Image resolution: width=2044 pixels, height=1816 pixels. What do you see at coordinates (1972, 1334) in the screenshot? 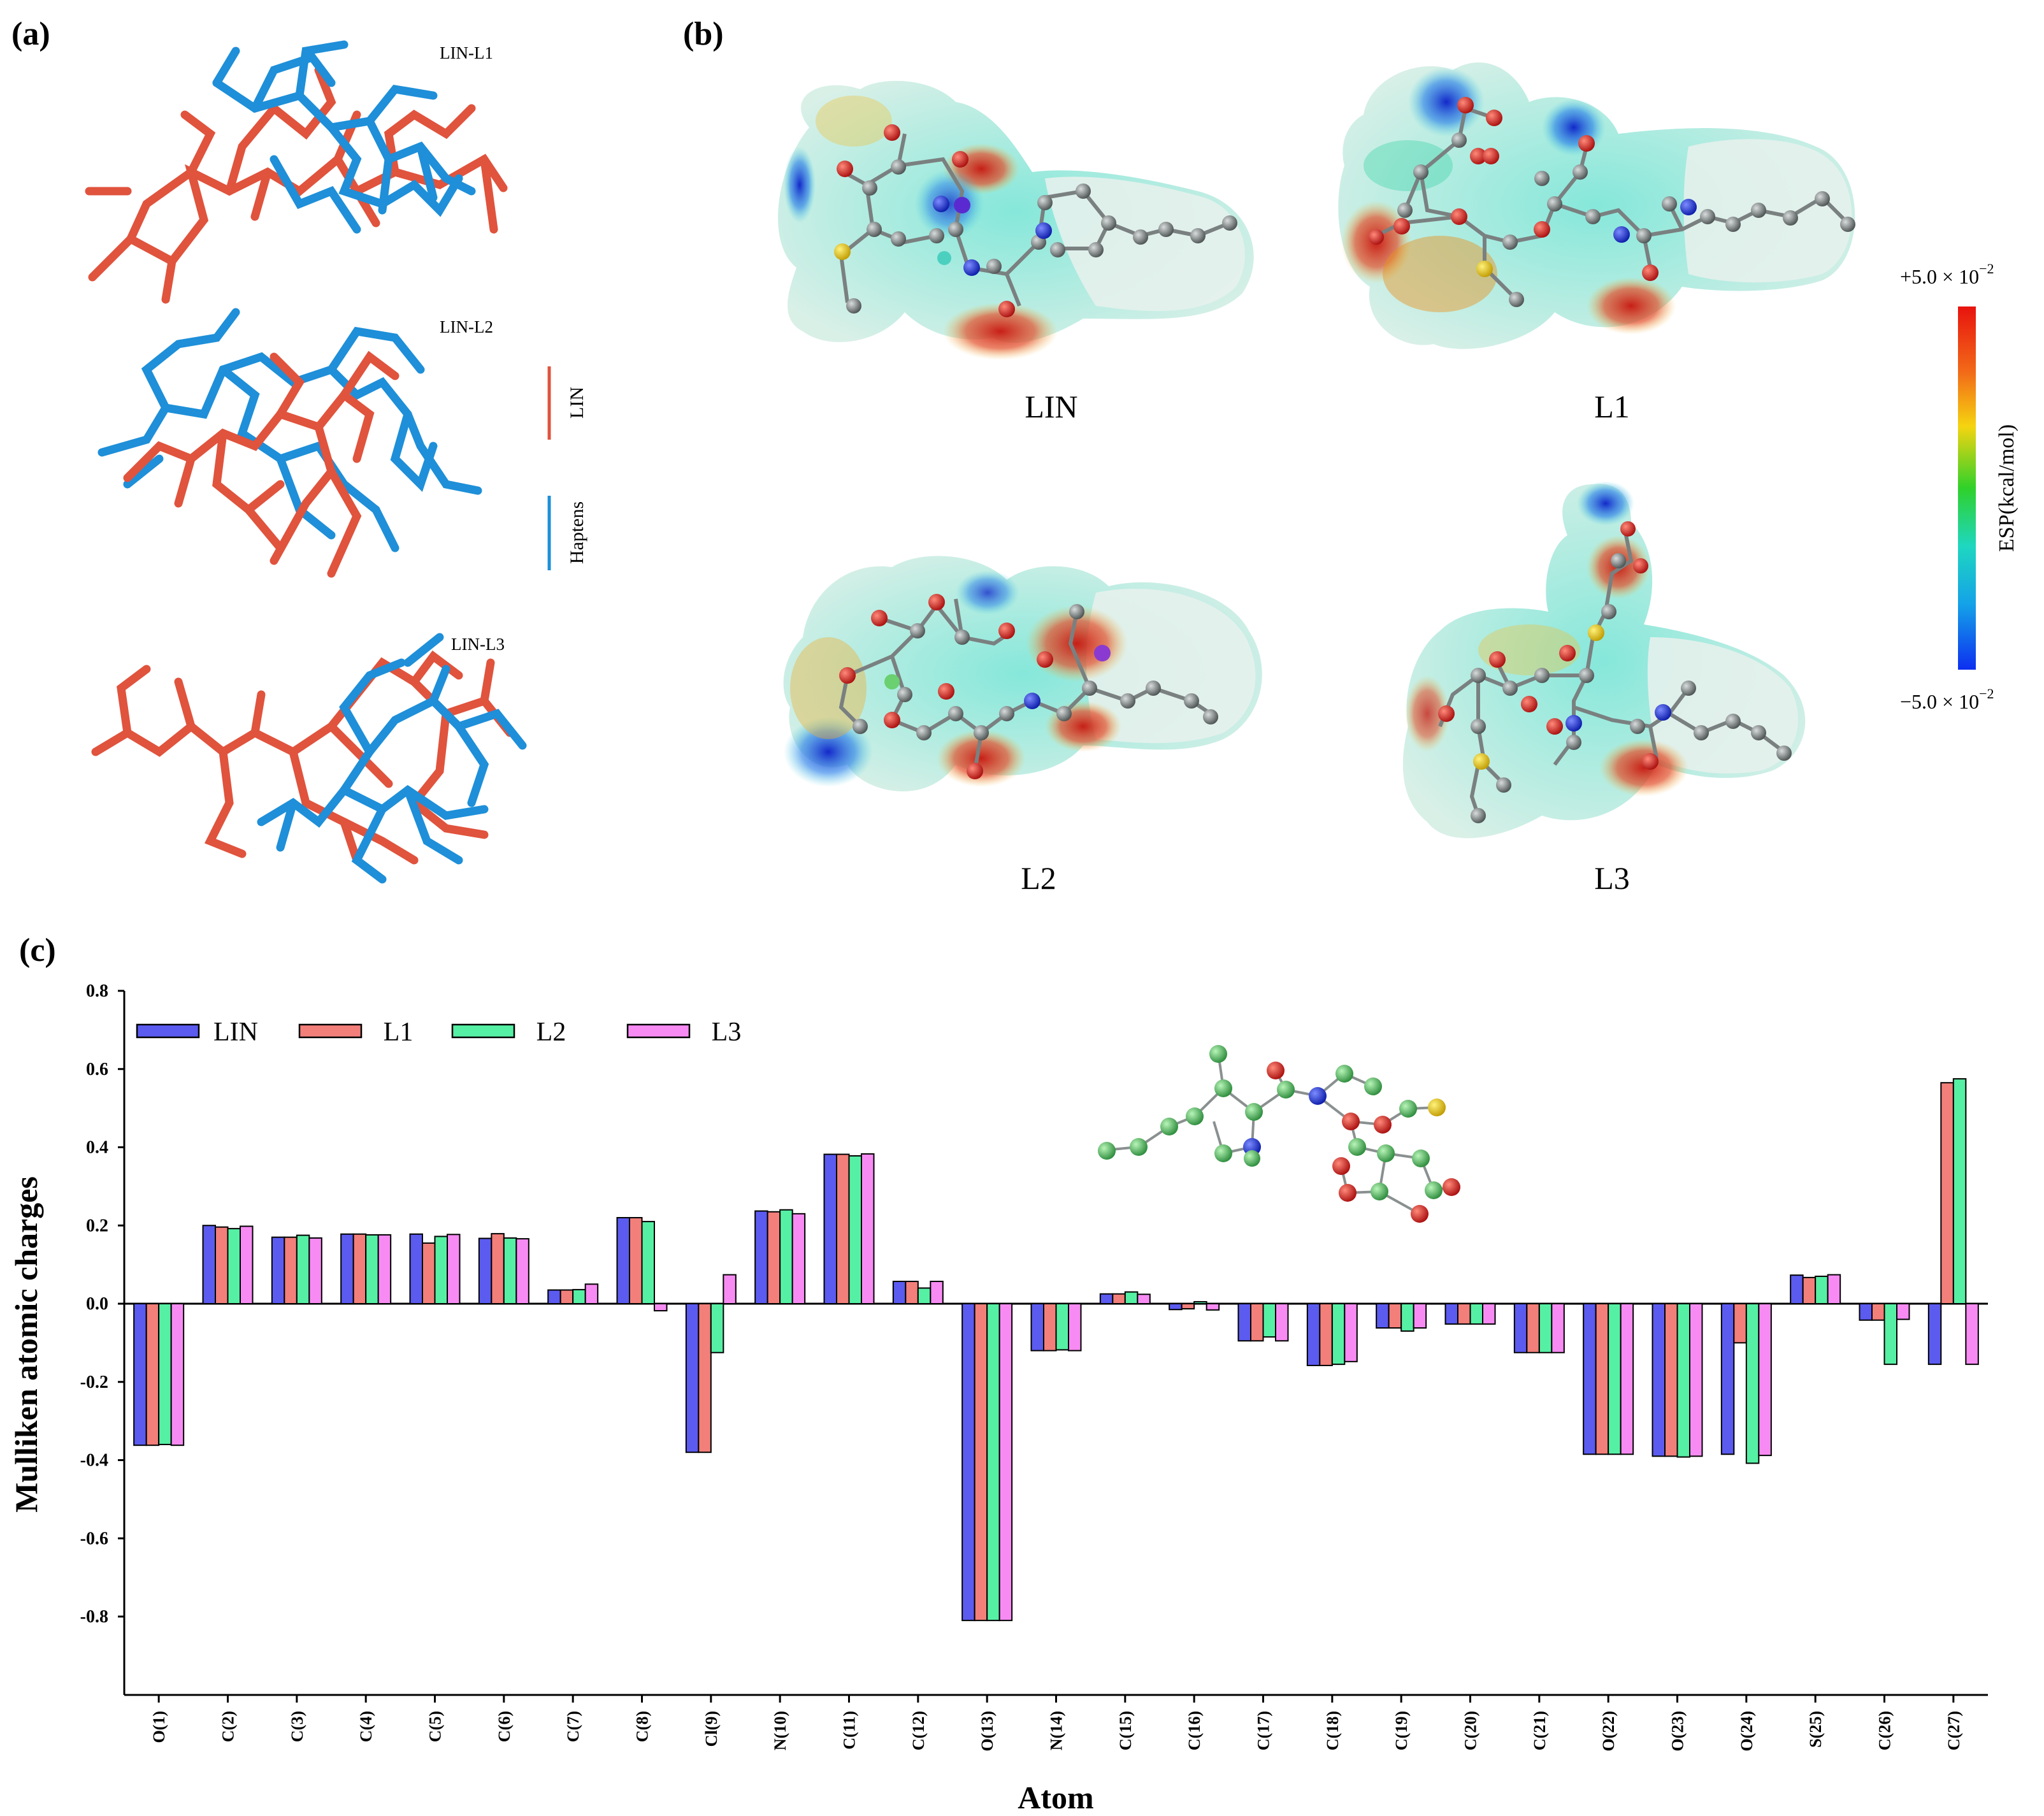
I see `bar-l3-C(27)` at bounding box center [1972, 1334].